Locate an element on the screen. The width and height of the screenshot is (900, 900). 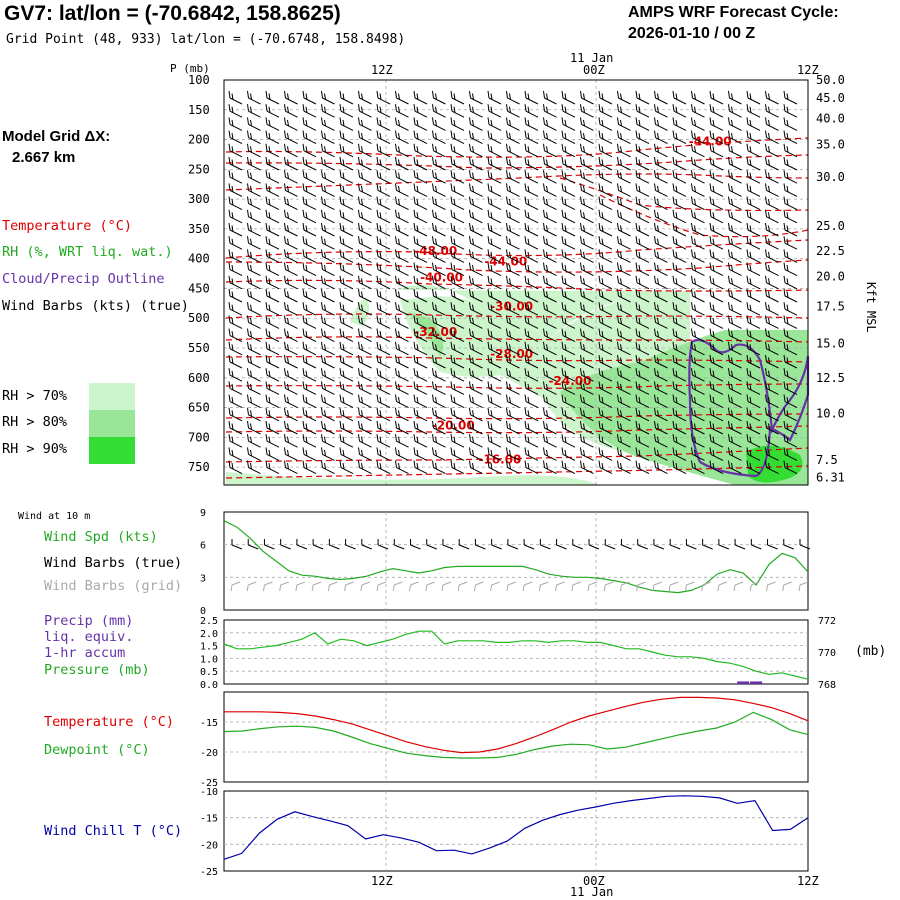
legend-rh90: RH > 90% is located at coordinates (35, 449).